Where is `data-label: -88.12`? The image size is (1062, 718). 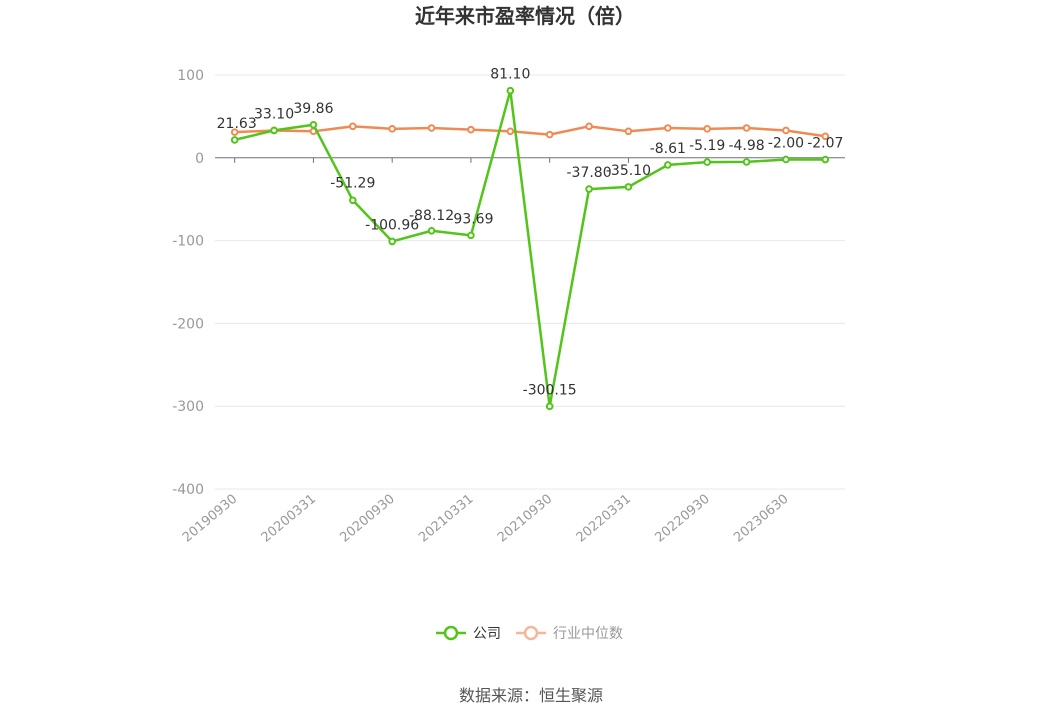
data-label: -88.12 is located at coordinates (431, 216).